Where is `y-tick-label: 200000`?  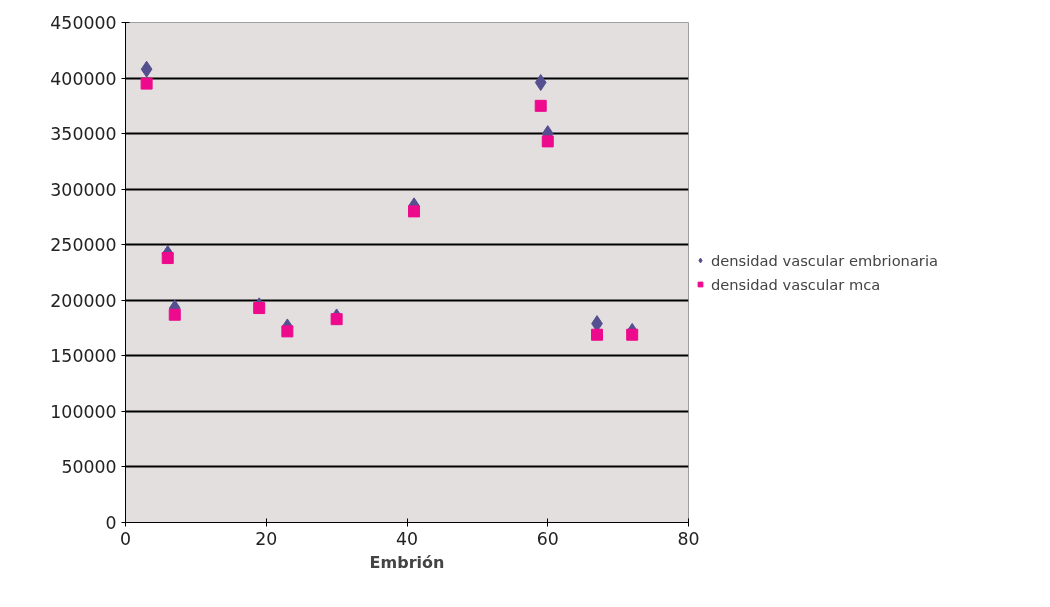 y-tick-label: 200000 is located at coordinates (83, 300).